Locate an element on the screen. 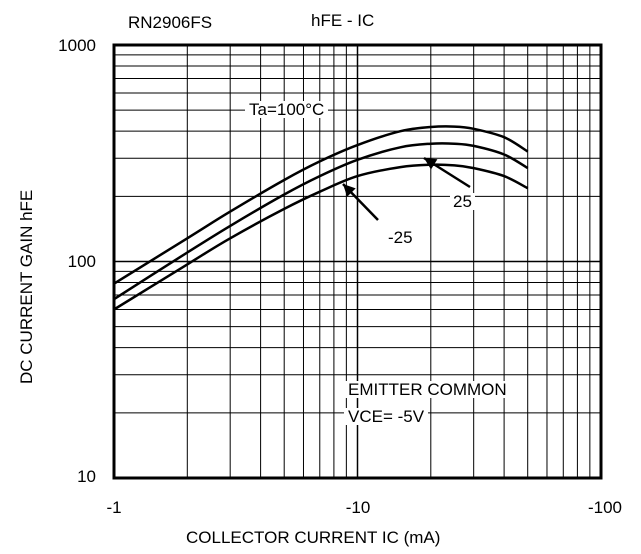 This screenshot has width=641, height=554. arrow-minus25-head is located at coordinates (349, 190).